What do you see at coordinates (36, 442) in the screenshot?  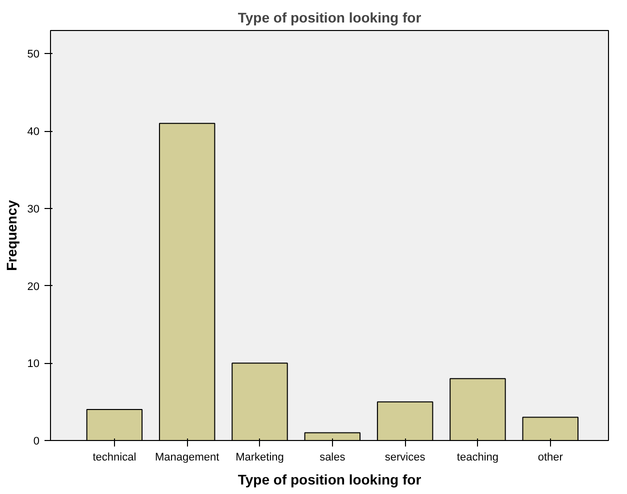 I see `y-tick-label: 0` at bounding box center [36, 442].